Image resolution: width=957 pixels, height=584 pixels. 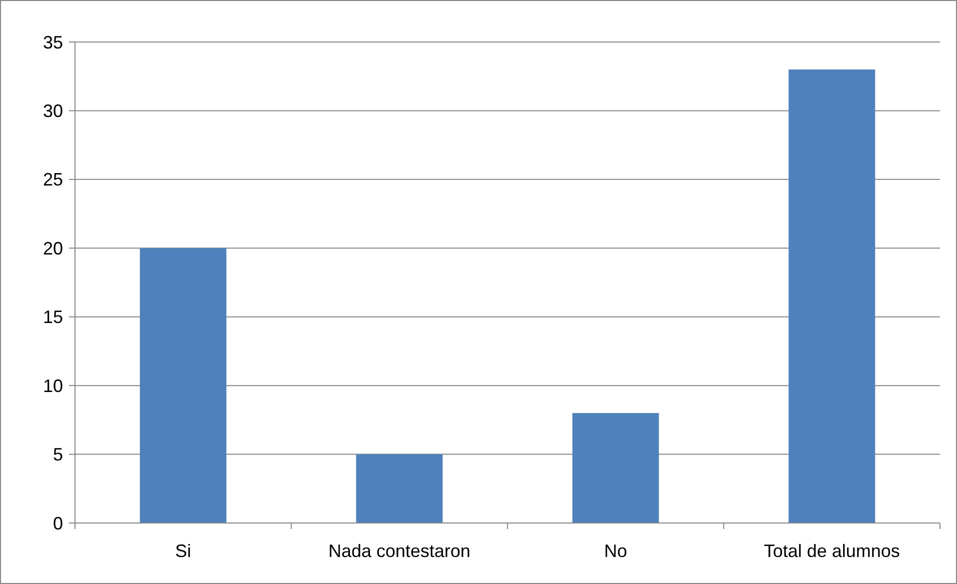 I want to click on x-tick-label: Total de alumnos, so click(x=832, y=551).